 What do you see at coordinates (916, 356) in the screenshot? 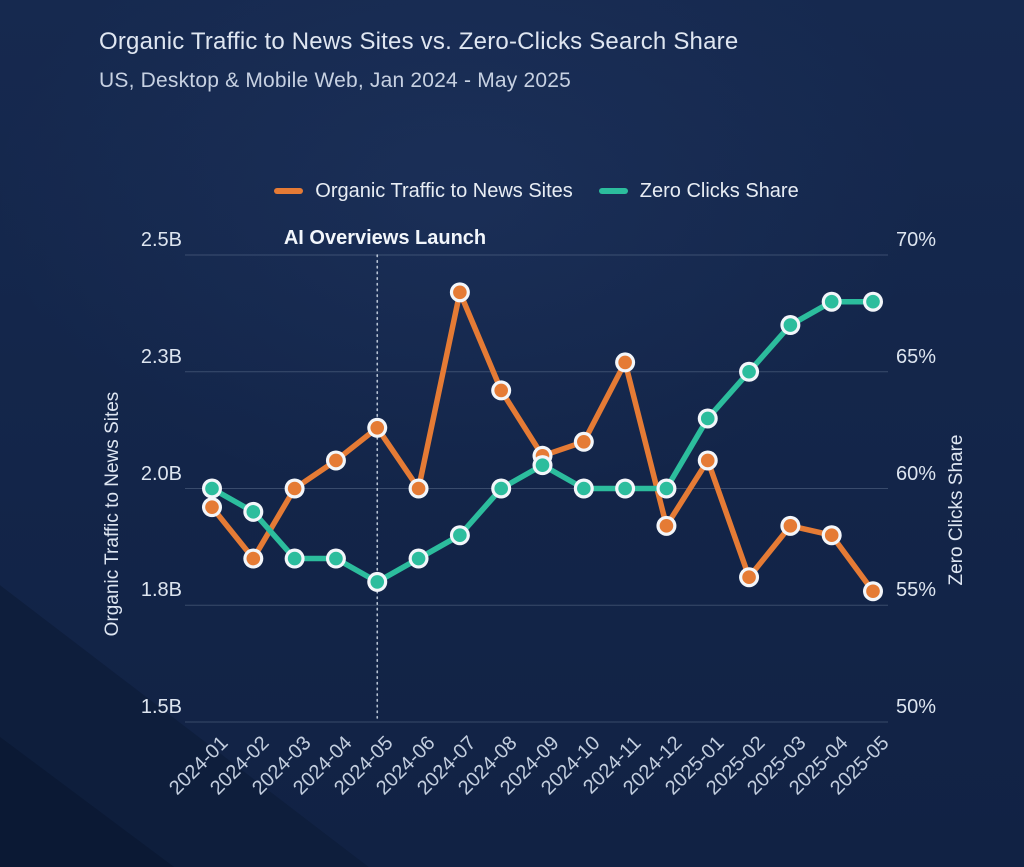
I see `y-axis-right-tick: 65%` at bounding box center [916, 356].